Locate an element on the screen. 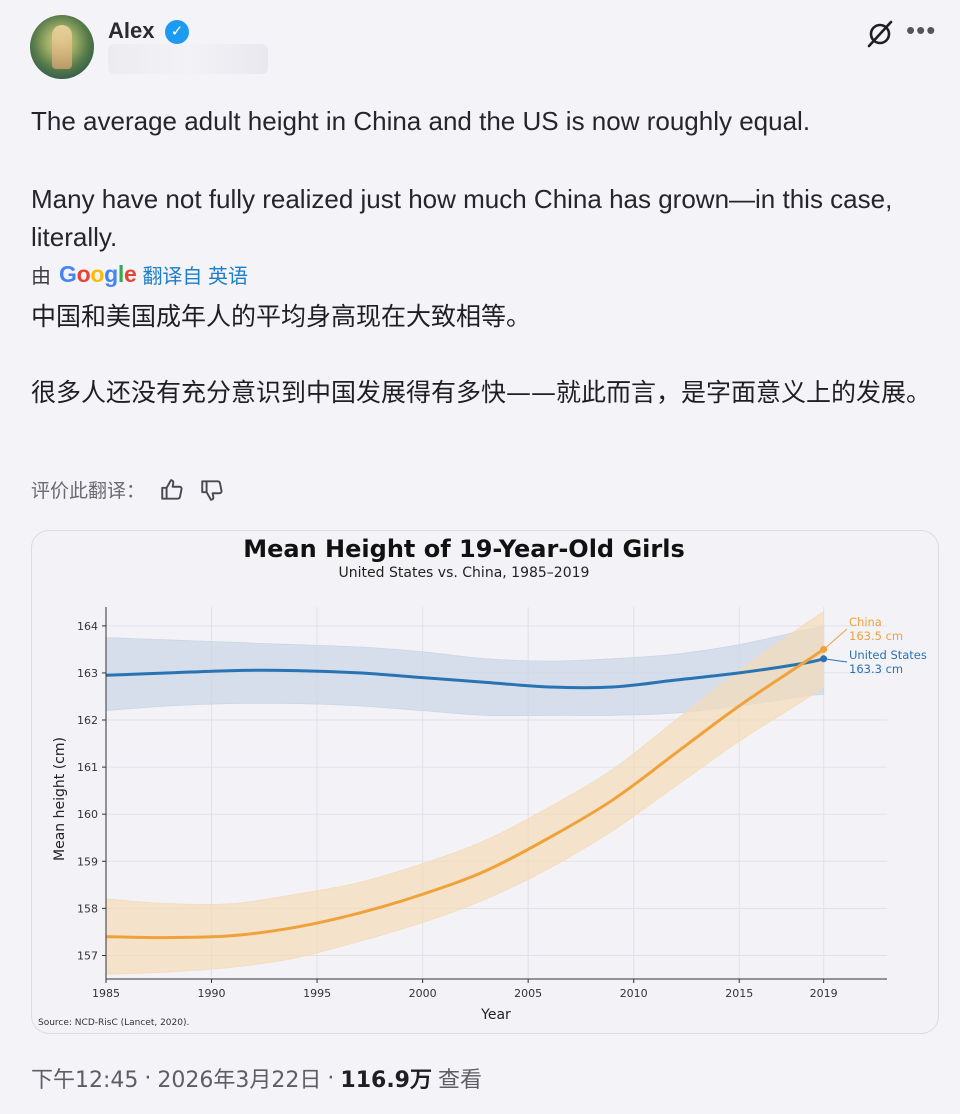 This screenshot has width=960, height=1114. y-tick-label: 158 is located at coordinates (87, 908).